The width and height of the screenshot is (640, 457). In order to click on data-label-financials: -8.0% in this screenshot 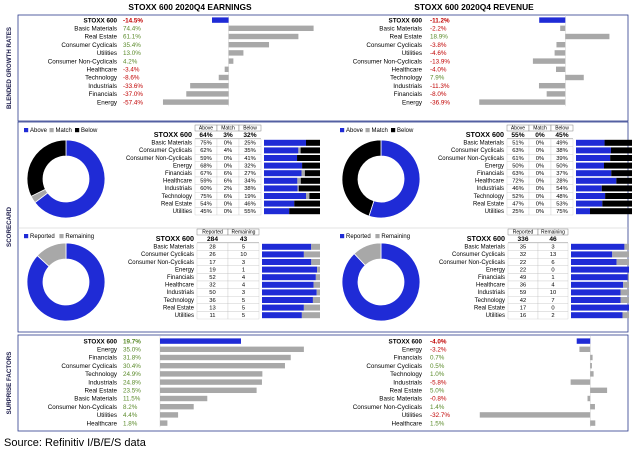, I will do `click(438, 94)`.